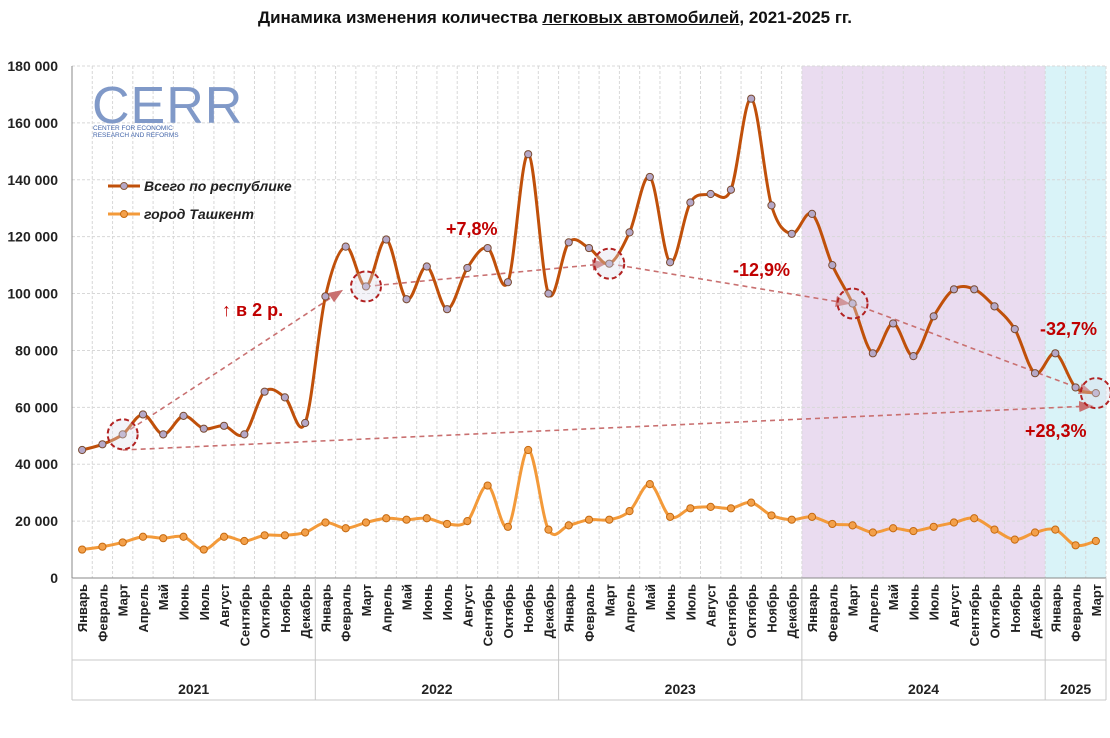 This screenshot has height=738, width=1110. What do you see at coordinates (630, 608) in the screenshot?
I see `x-tick-label: Апрель` at bounding box center [630, 608].